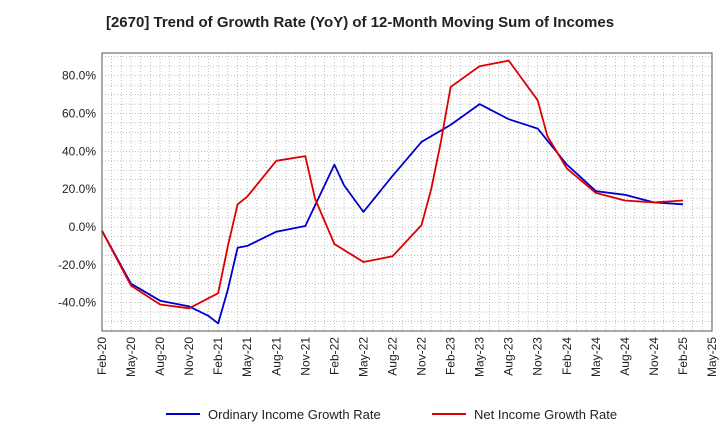  I want to click on x-tick-label: Nov-21, so click(305, 356).